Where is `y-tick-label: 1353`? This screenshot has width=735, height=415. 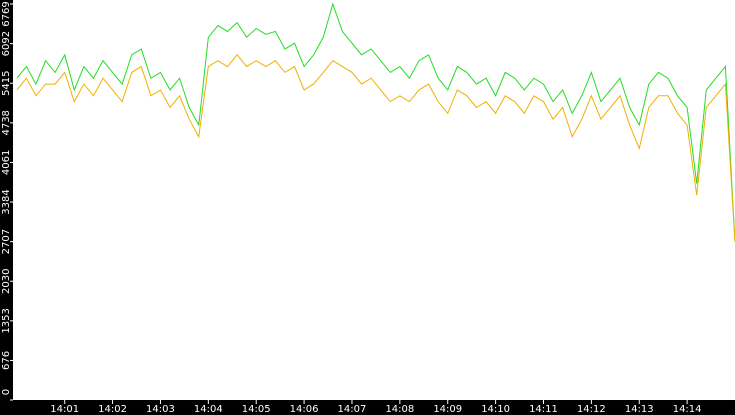 y-tick-label: 1353 is located at coordinates (6, 320).